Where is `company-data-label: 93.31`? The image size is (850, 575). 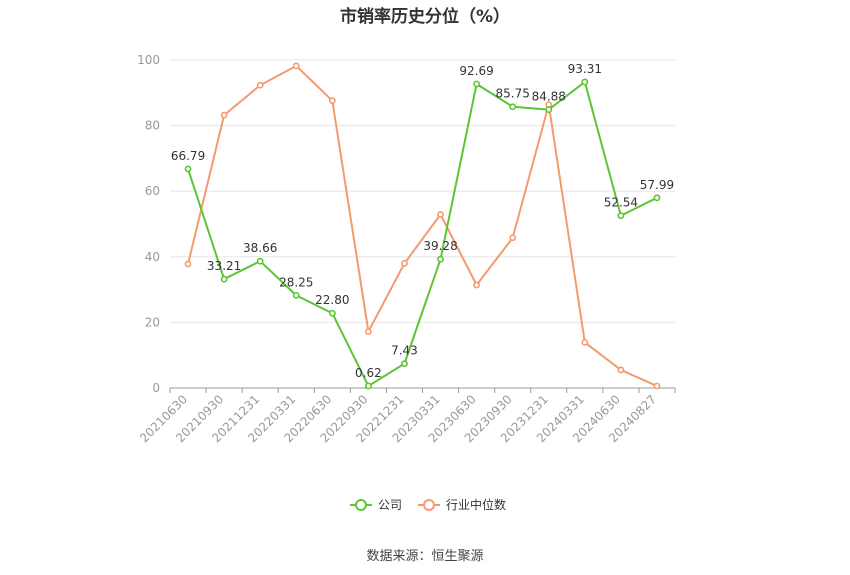
company-data-label: 93.31 is located at coordinates (585, 69).